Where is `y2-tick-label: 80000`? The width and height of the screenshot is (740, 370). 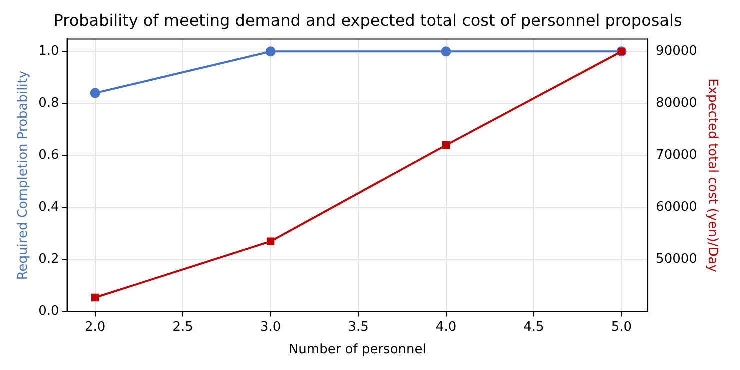
y2-tick-label: 80000 is located at coordinates (677, 104).